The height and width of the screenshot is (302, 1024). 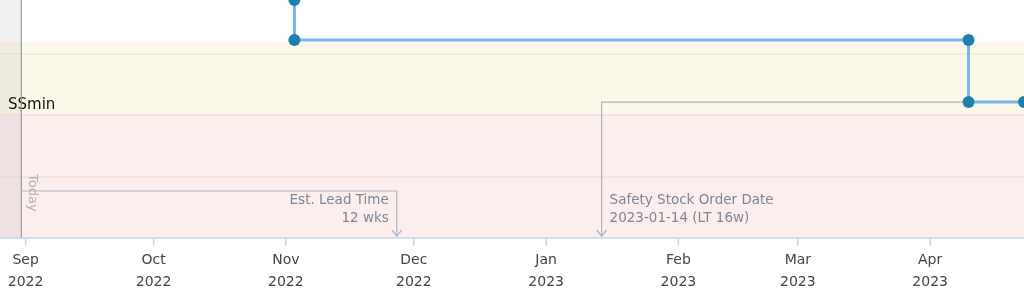 What do you see at coordinates (339, 208) in the screenshot?
I see `ref-line-label: Est. Lead Time 12 wks` at bounding box center [339, 208].